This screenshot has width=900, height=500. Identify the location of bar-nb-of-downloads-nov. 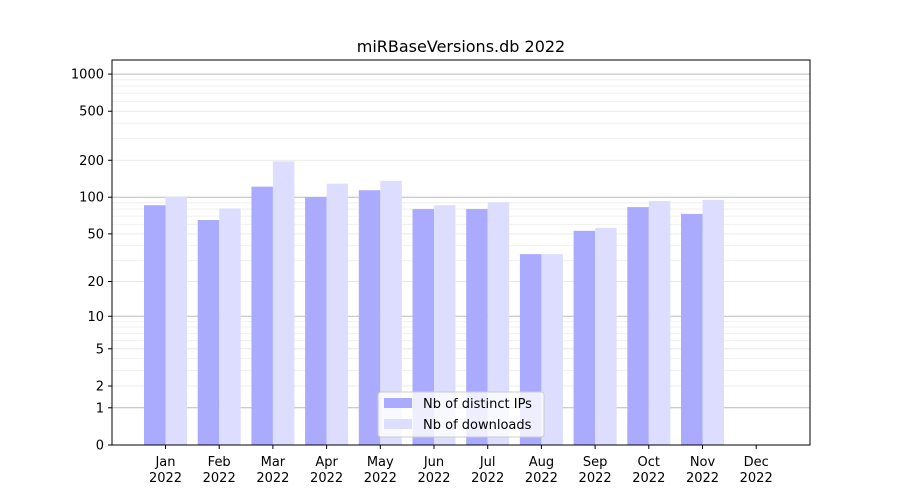
(713, 322).